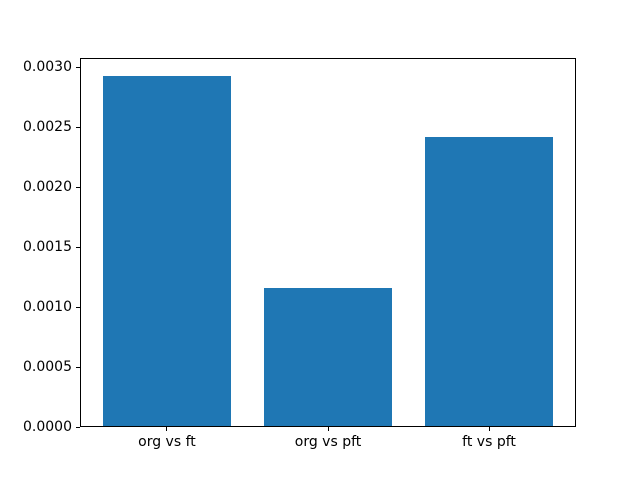  What do you see at coordinates (167, 442) in the screenshot?
I see `x-tick-label: org vs ft` at bounding box center [167, 442].